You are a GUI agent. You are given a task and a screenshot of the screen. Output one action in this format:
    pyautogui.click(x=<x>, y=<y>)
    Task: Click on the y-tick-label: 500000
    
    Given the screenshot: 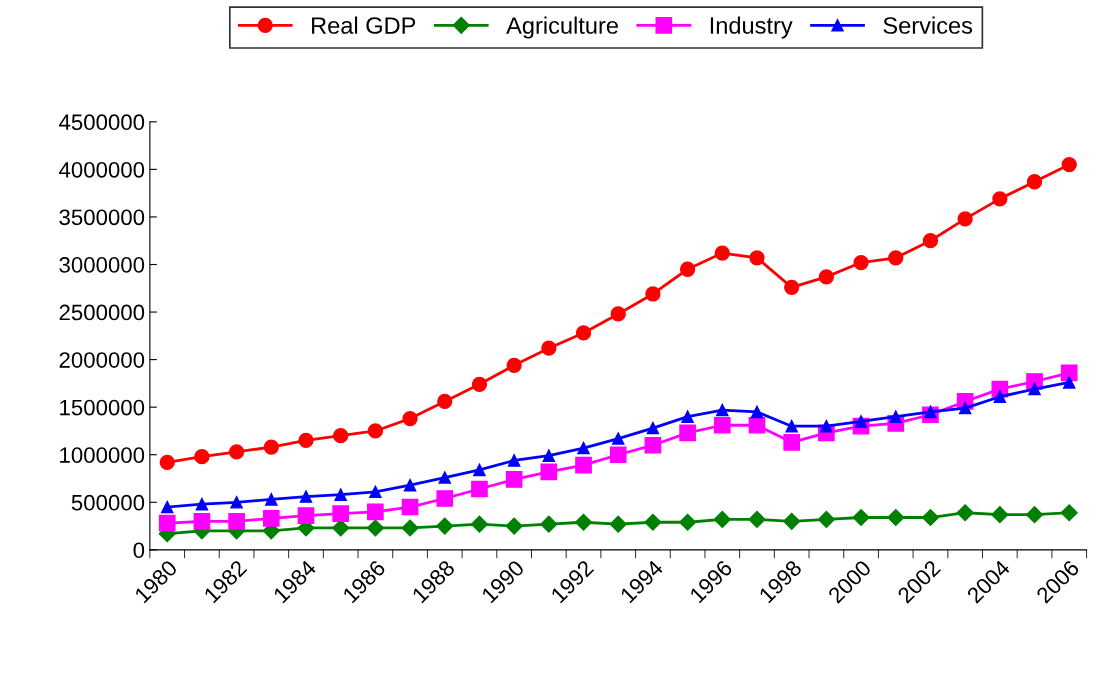 What is the action you would take?
    pyautogui.click(x=108, y=502)
    